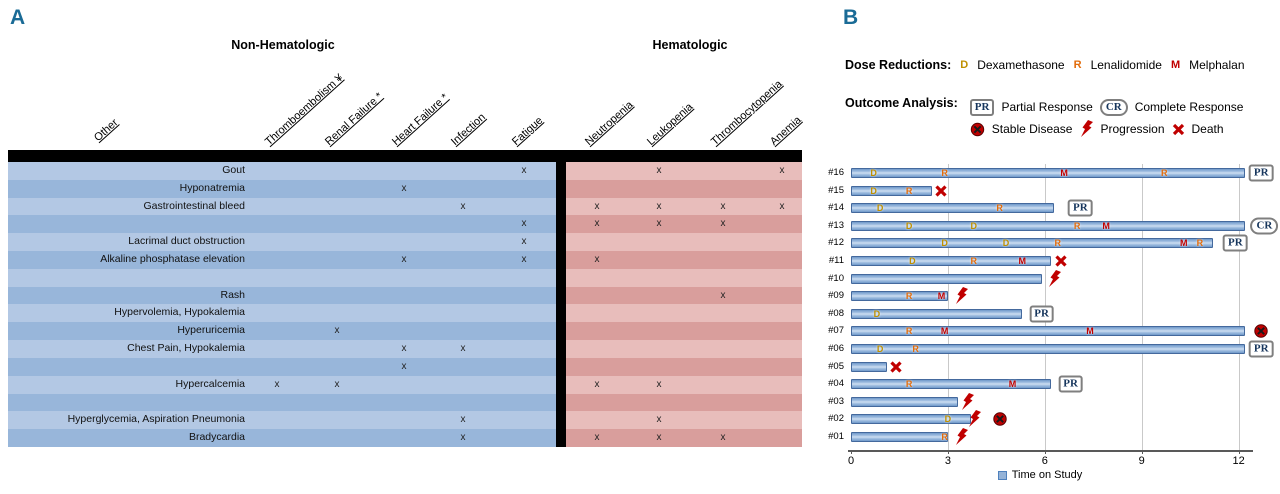 The height and width of the screenshot is (494, 1280). I want to click on legend-stable-icon, so click(977, 129).